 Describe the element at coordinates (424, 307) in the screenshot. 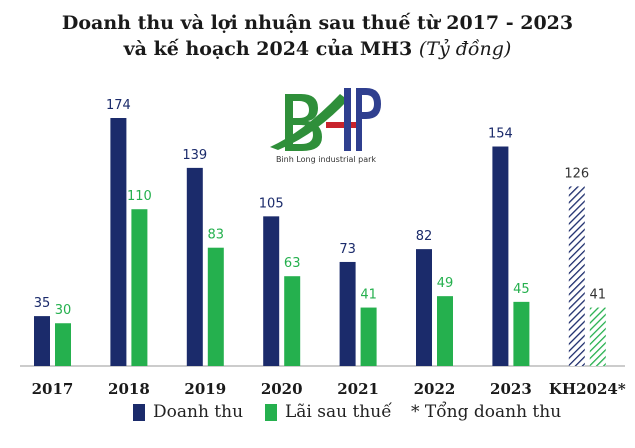

I see `bar-revenue-2022` at that location.